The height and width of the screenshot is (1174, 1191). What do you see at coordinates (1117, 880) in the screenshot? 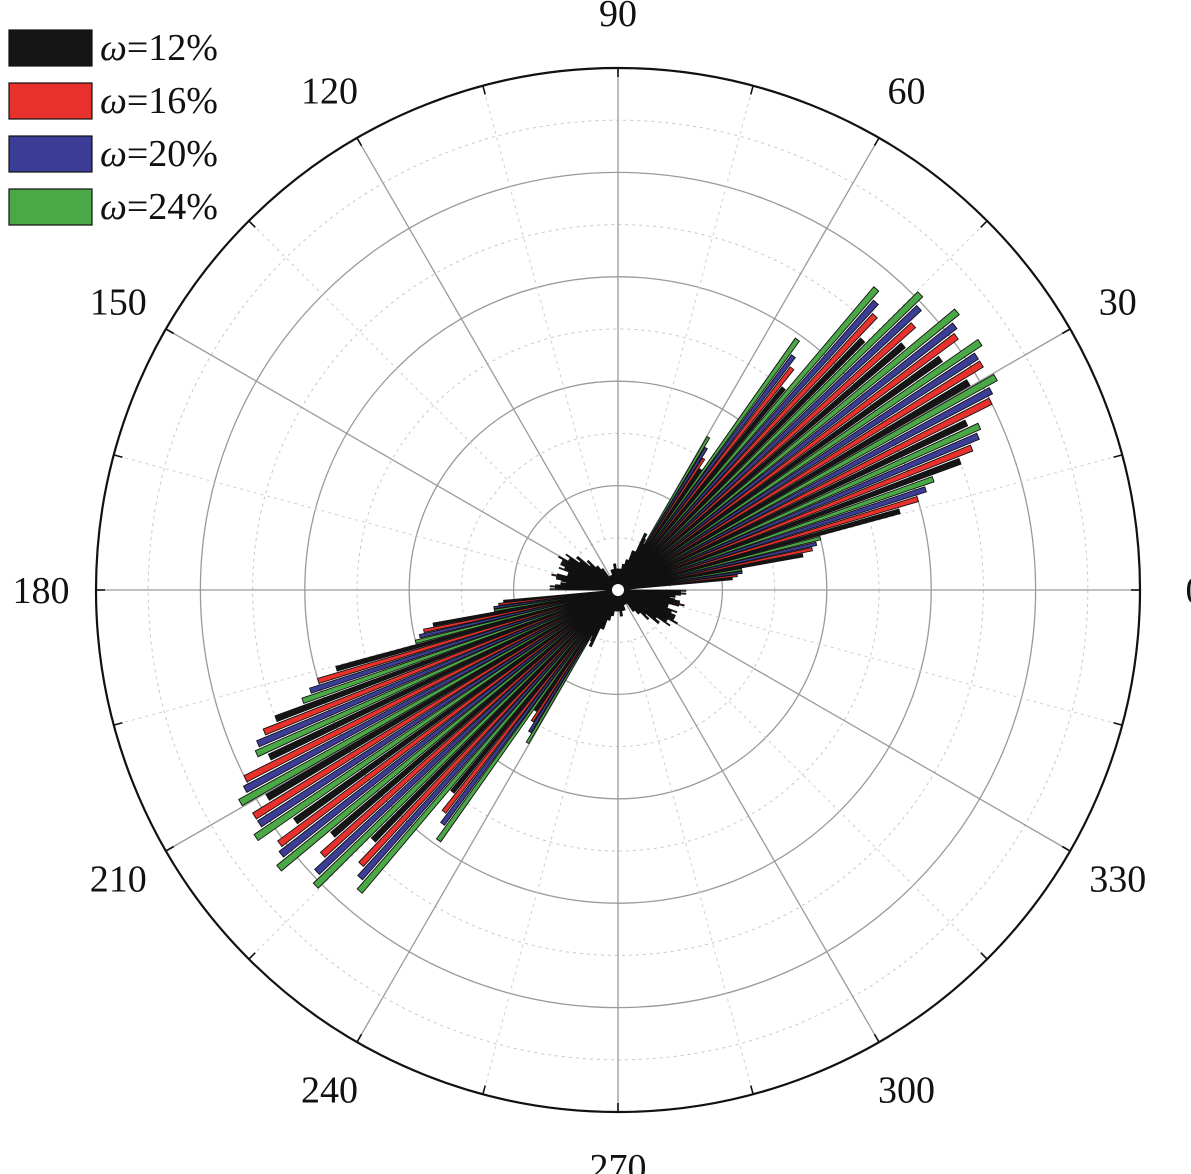
I see `angle-tick-label: 330` at bounding box center [1117, 880].